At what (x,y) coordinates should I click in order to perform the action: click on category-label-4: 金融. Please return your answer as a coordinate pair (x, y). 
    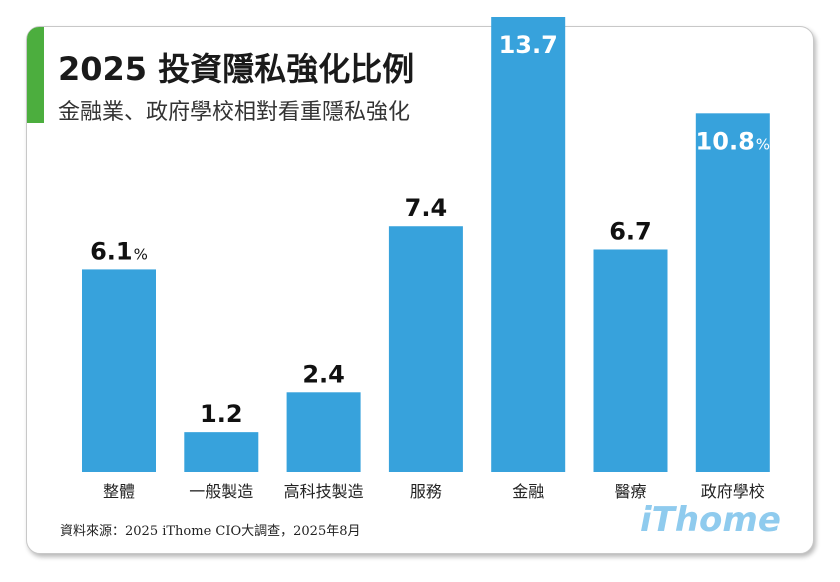
    Looking at the image, I should click on (528, 491).